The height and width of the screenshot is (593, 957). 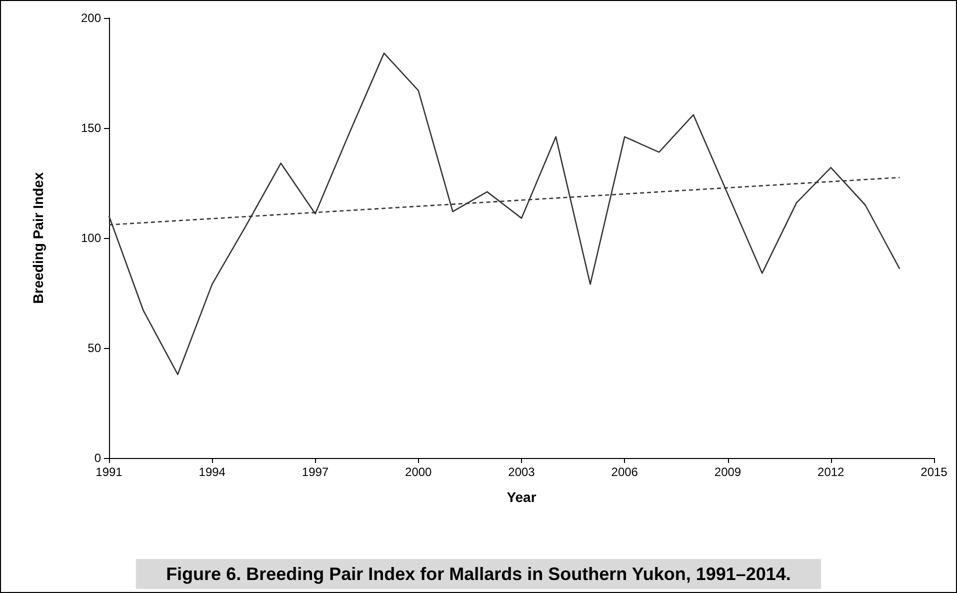 I want to click on y-tick-label: 150, so click(x=91, y=128).